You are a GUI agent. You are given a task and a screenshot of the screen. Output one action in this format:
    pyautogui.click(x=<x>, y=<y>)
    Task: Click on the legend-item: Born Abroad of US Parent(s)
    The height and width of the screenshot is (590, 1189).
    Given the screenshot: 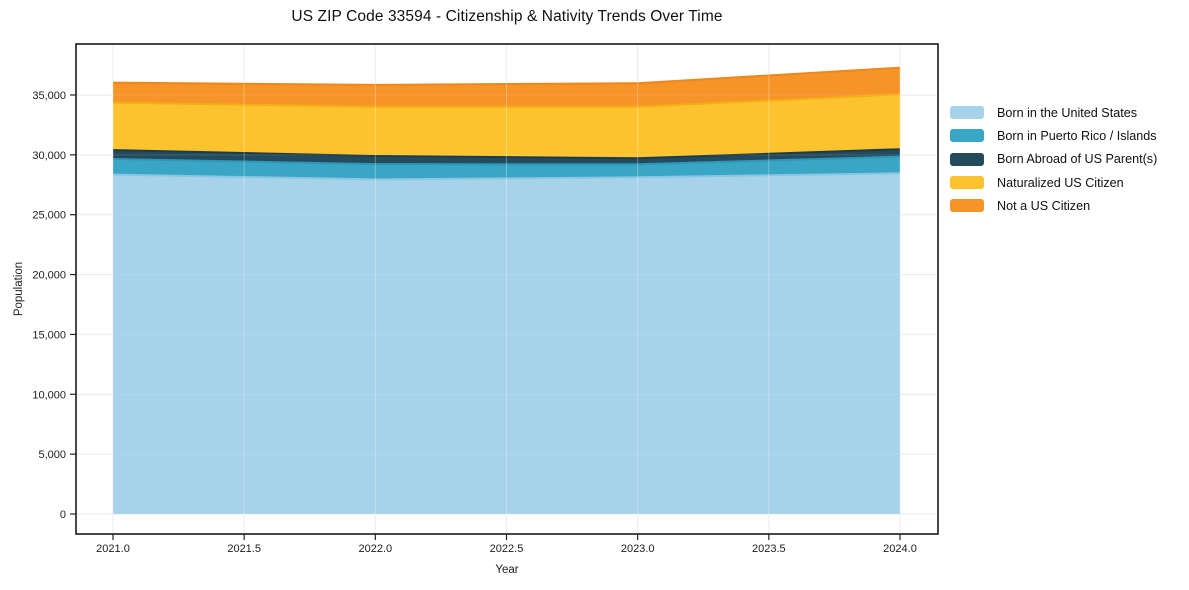 What is the action you would take?
    pyautogui.click(x=1053, y=159)
    